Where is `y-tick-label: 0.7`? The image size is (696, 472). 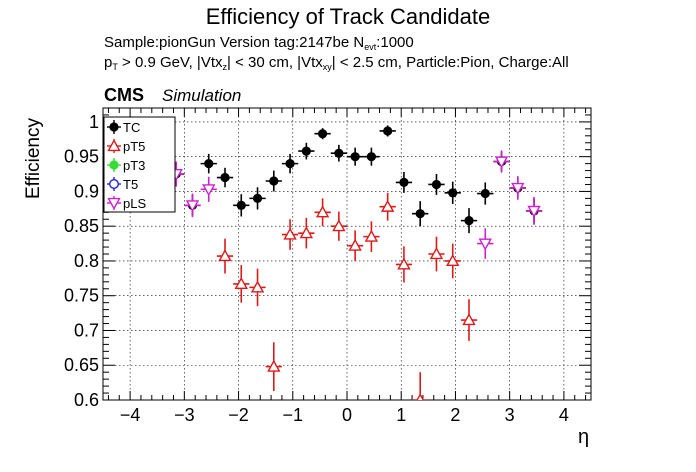
y-tick-label: 0.7 is located at coordinates (86, 330).